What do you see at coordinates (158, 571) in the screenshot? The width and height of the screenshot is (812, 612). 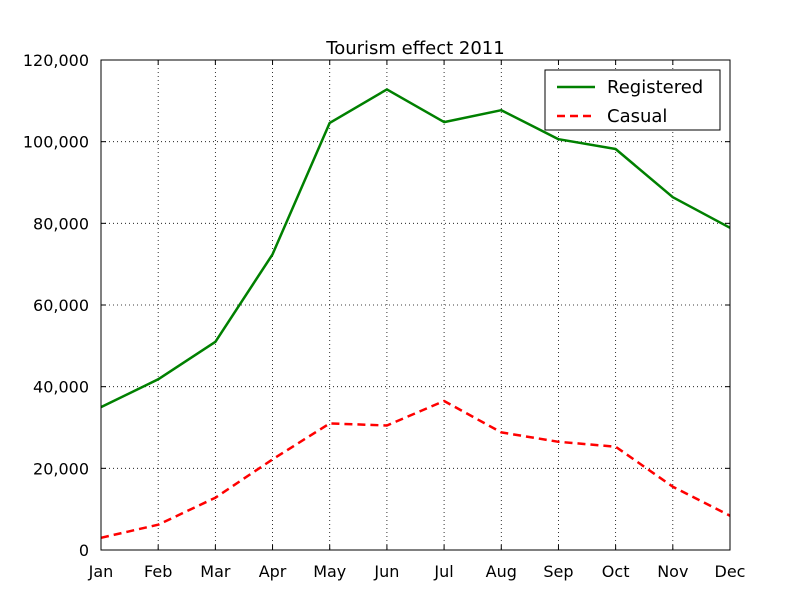 I see `x-tick-label: Feb` at bounding box center [158, 571].